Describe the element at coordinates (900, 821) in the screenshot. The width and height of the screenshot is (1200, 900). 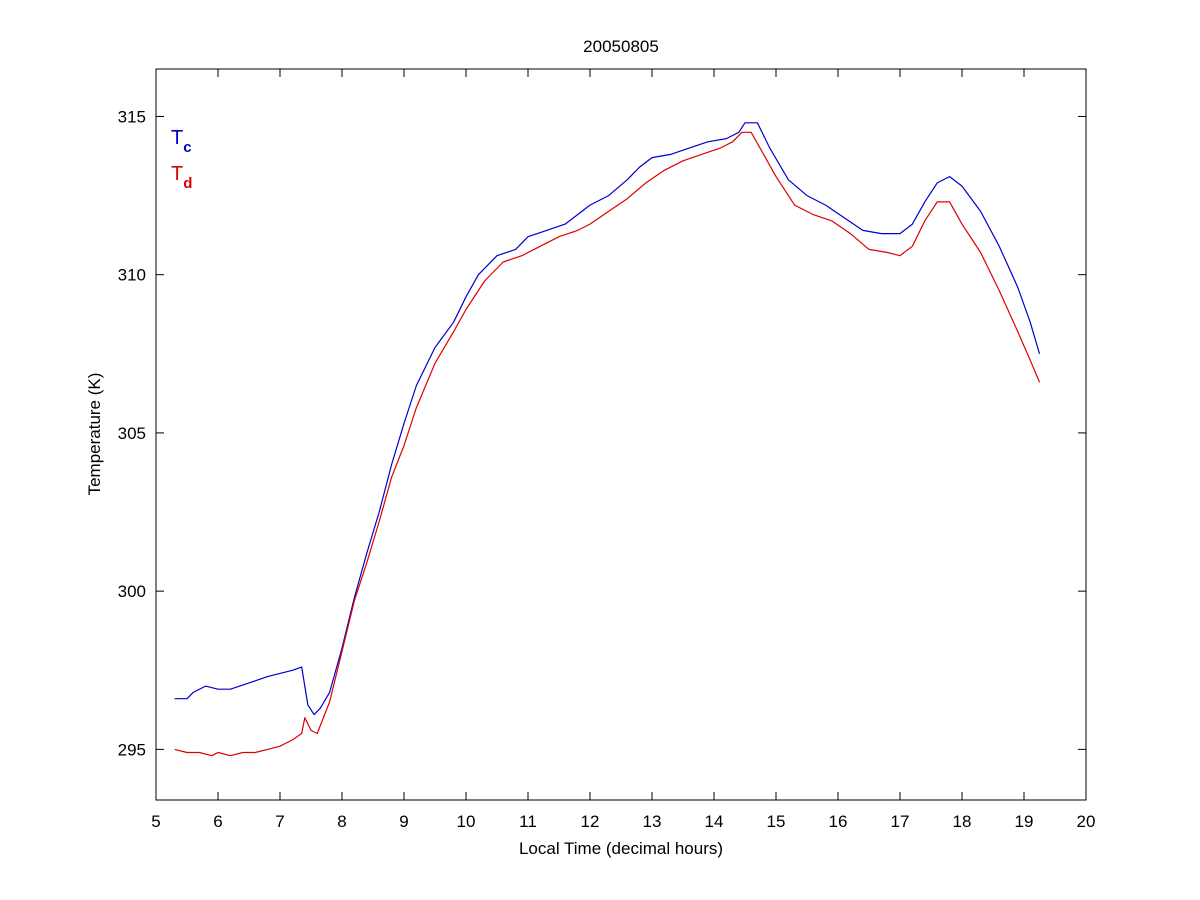
I see `x-tick-label: 17` at that location.